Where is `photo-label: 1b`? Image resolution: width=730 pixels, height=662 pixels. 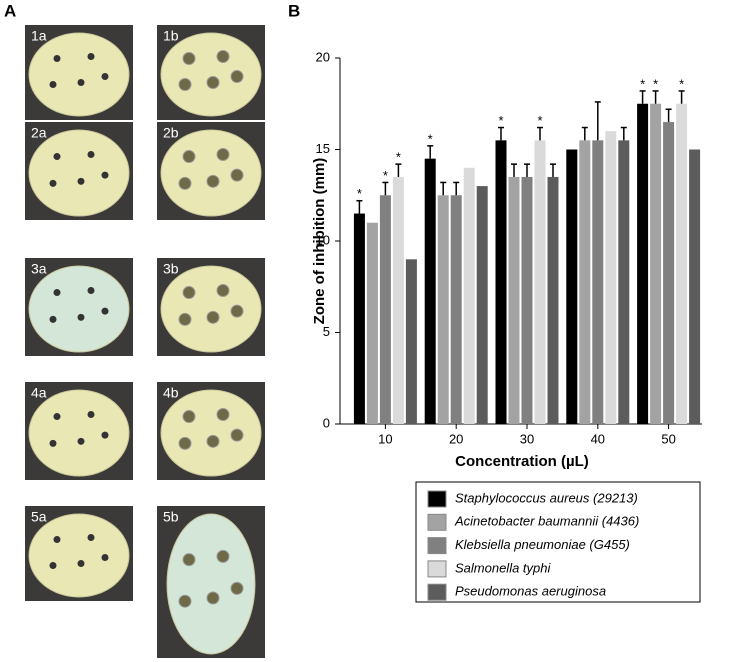
photo-label: 1b is located at coordinates (171, 36).